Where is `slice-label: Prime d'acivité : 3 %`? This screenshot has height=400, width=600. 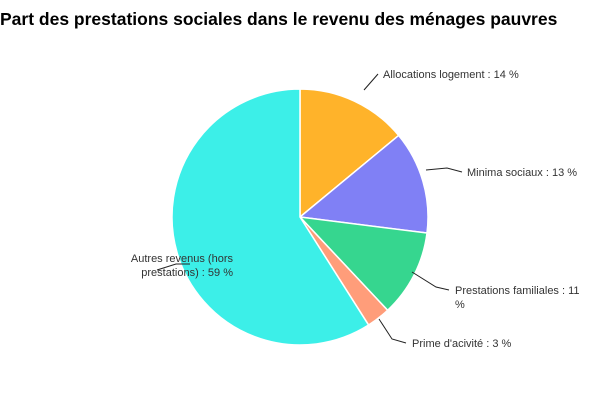 slice-label: Prime d'acivité : 3 % is located at coordinates (462, 344).